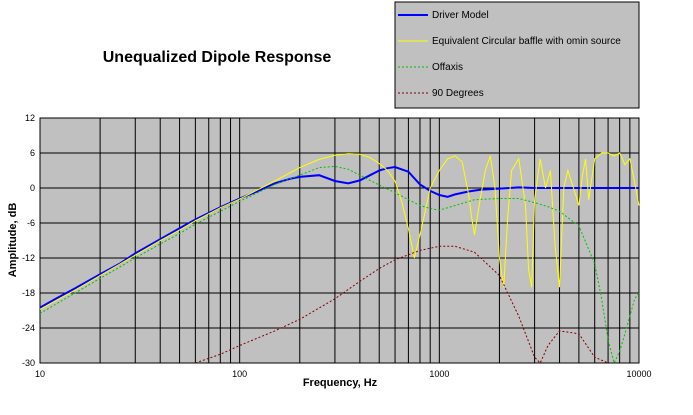  Describe the element at coordinates (32, 188) in the screenshot. I see `y-tick-label: 0` at that location.